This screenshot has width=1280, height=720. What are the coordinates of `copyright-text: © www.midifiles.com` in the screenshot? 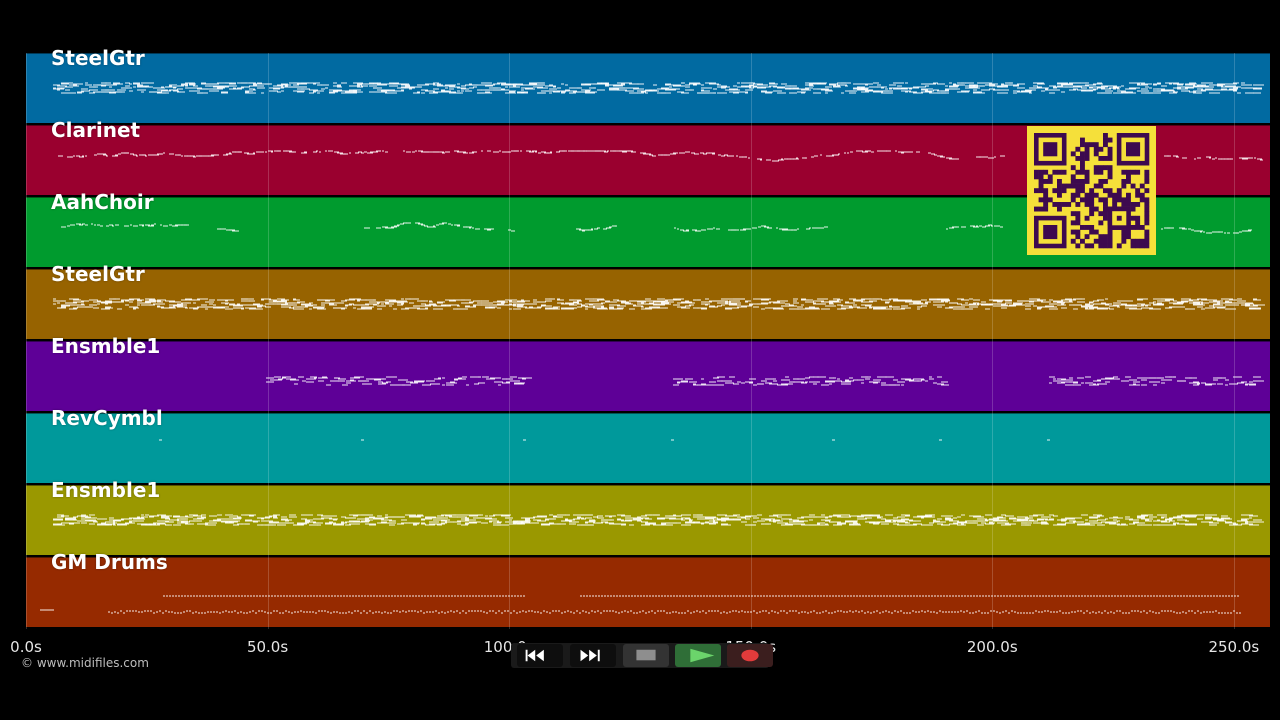 It's located at (85, 663).